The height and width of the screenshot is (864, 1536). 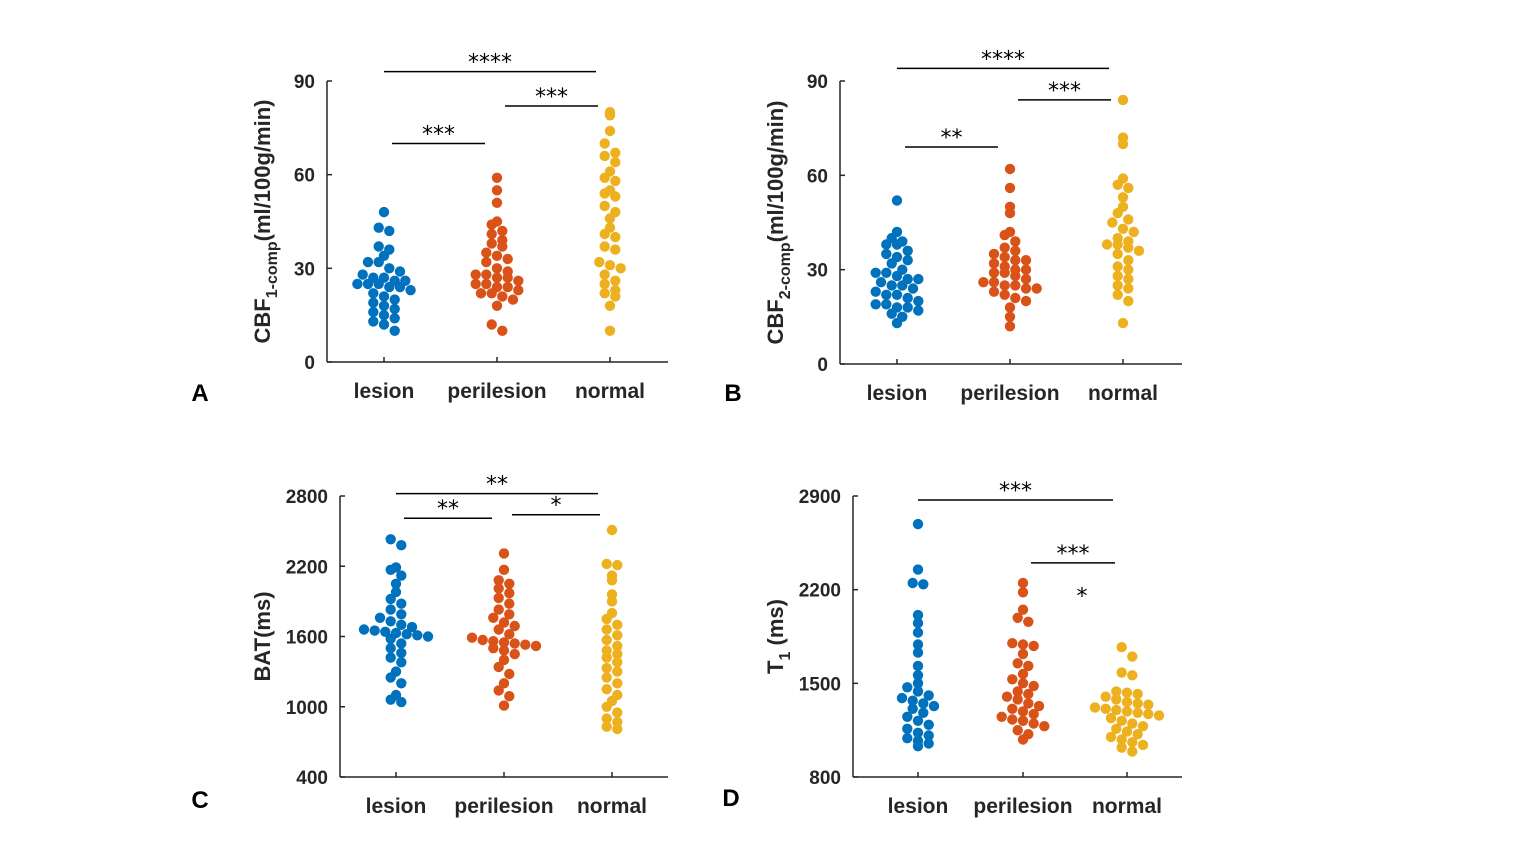 I want to click on y-tick-label: 30, so click(x=817, y=271).